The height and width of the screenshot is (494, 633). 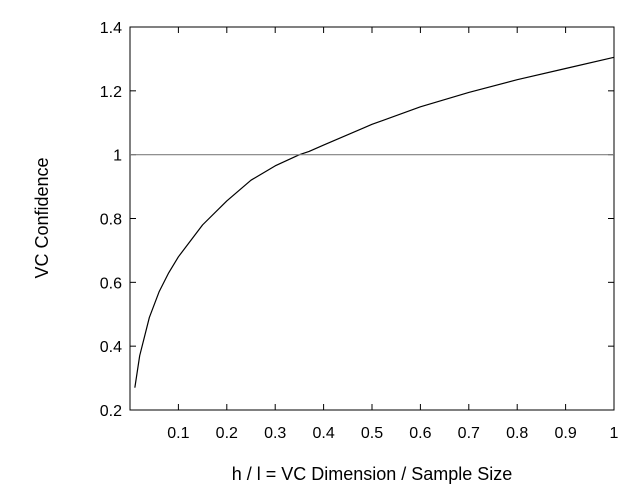 What do you see at coordinates (420, 433) in the screenshot?
I see `x-tick-label: 0.6` at bounding box center [420, 433].